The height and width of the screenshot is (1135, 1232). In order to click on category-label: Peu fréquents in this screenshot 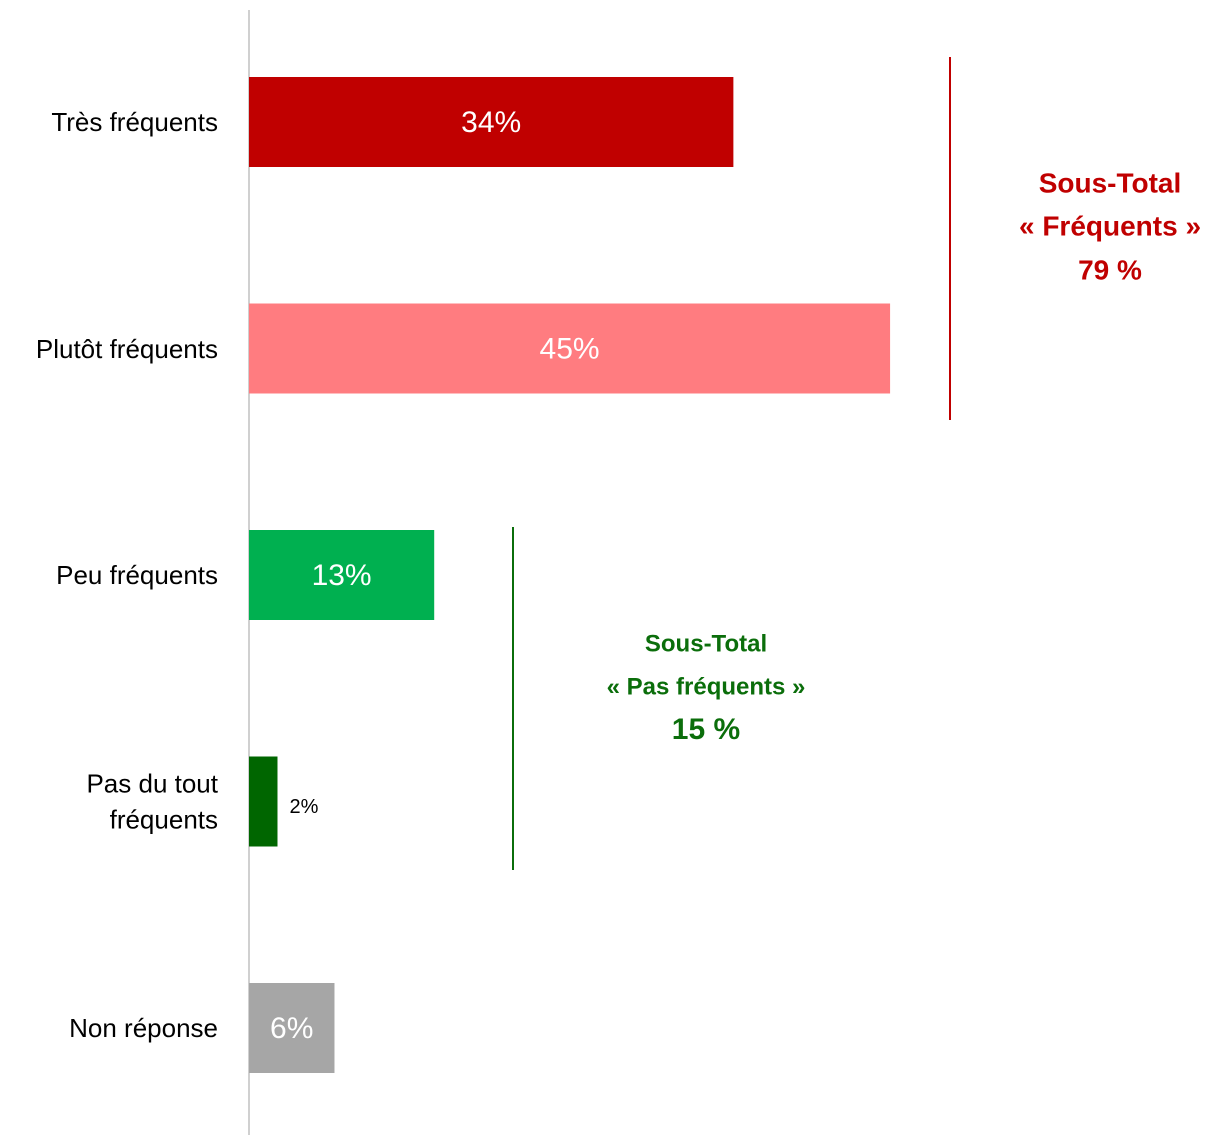, I will do `click(137, 574)`.